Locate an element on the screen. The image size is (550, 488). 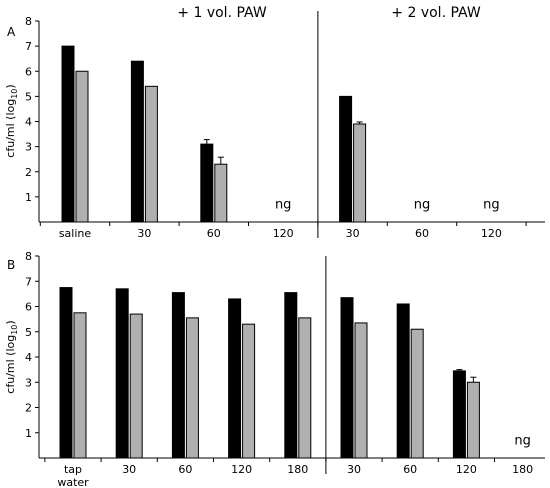
x-tick-label: saline is located at coordinates (75, 233).